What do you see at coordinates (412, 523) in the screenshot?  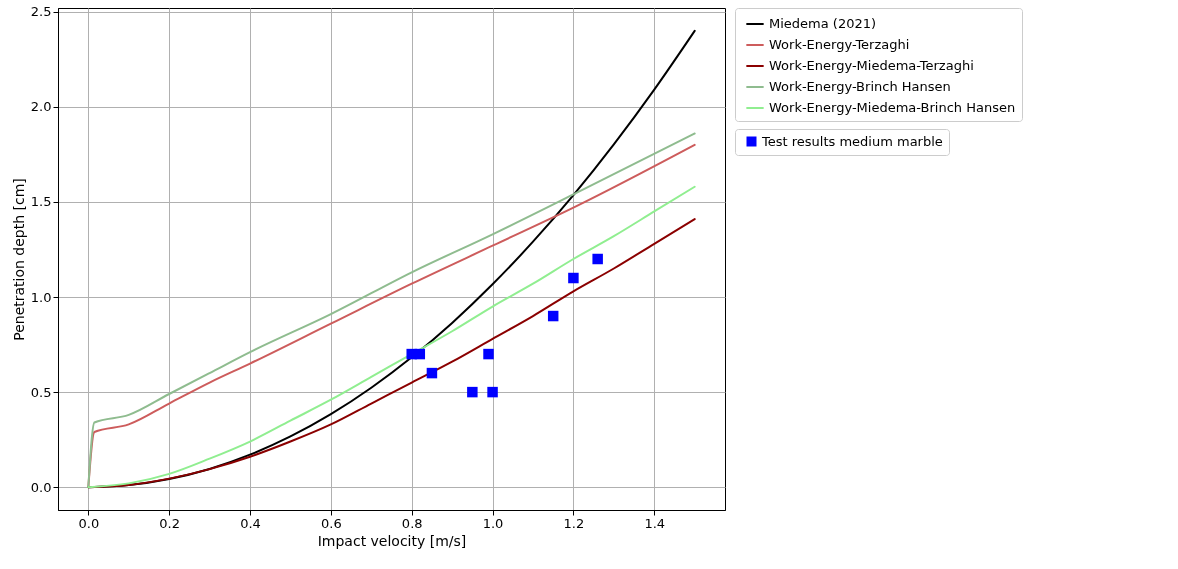 I see `x-tick-label: 0.8` at bounding box center [412, 523].